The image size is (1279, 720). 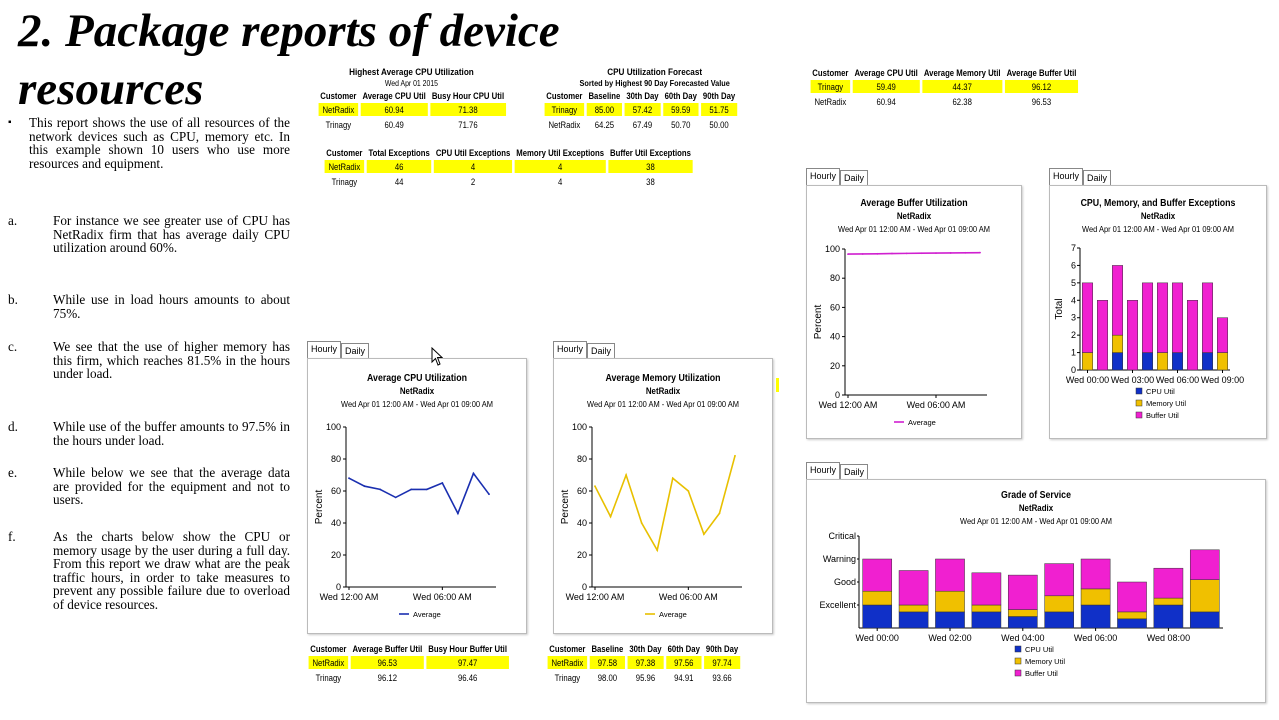 What do you see at coordinates (680, 96) in the screenshot?
I see `column-header: 60th Day` at bounding box center [680, 96].